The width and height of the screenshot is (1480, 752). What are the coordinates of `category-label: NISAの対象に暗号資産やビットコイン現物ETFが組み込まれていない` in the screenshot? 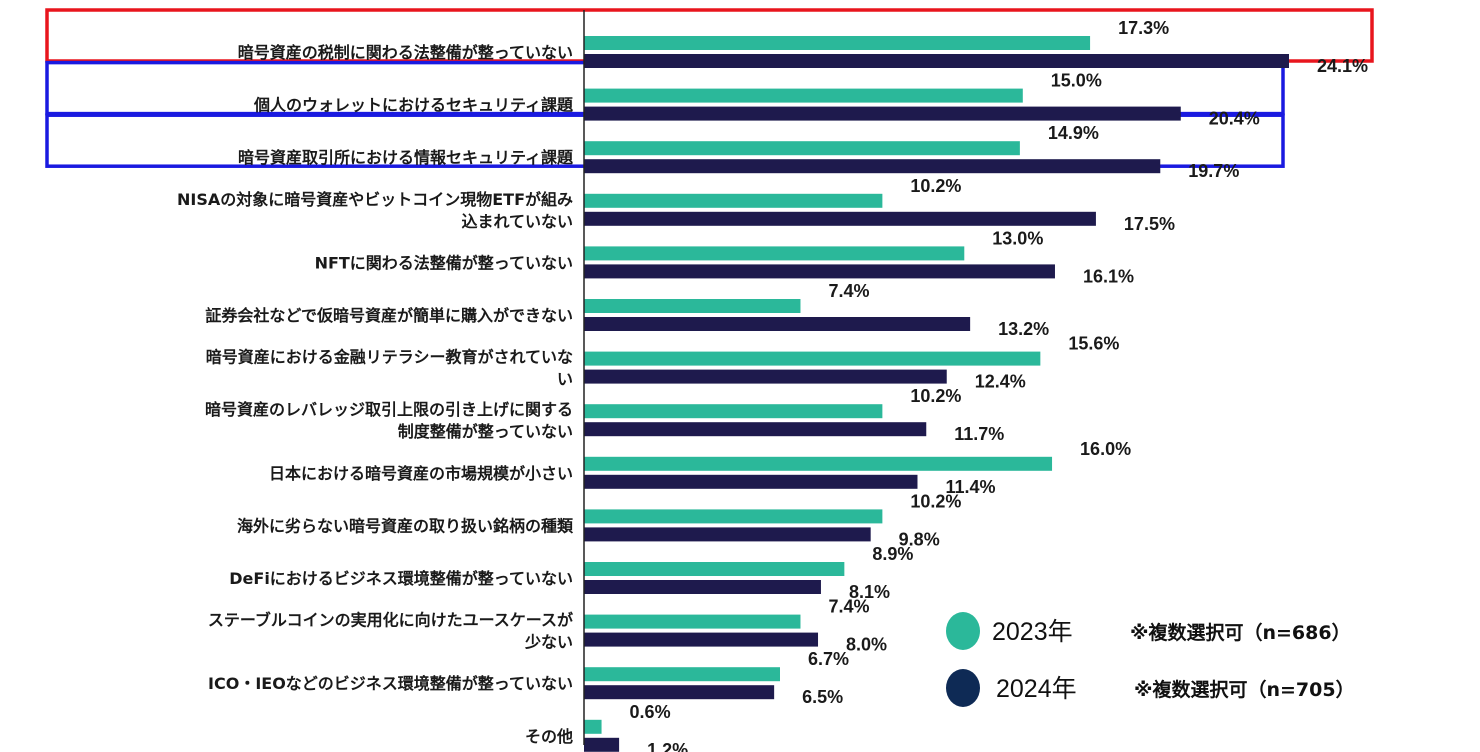 It's located at (375, 210).